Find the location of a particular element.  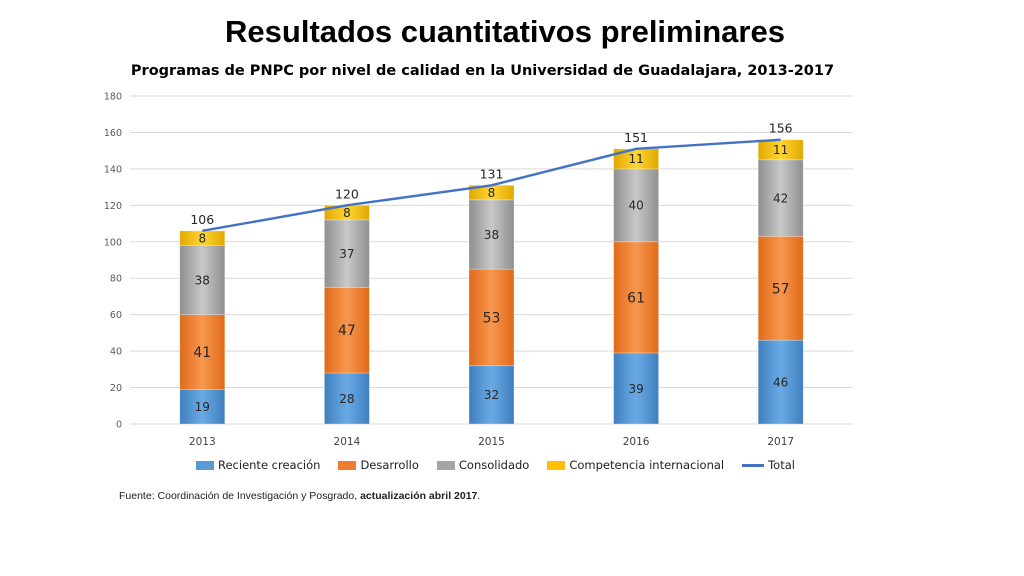

data-label-reciente: 46 is located at coordinates (780, 382).